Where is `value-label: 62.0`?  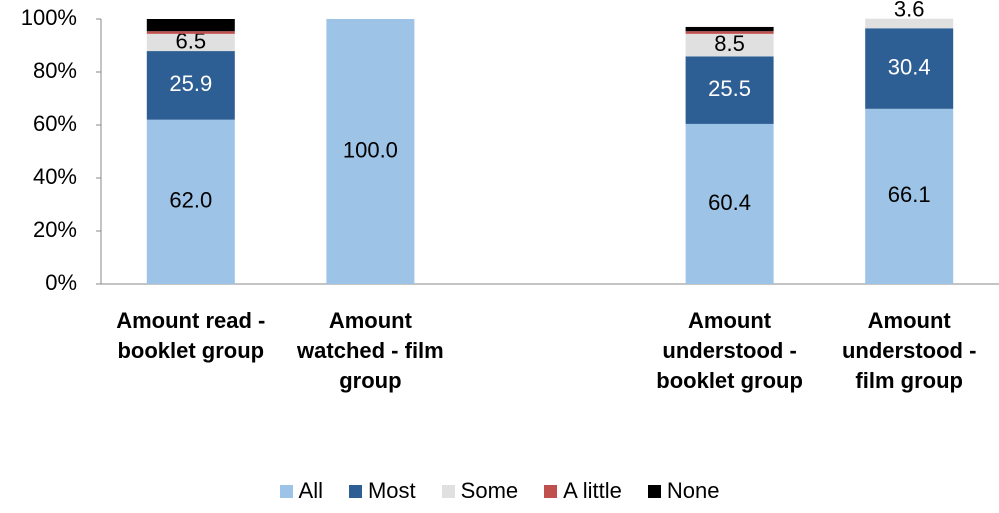 value-label: 62.0 is located at coordinates (190, 200).